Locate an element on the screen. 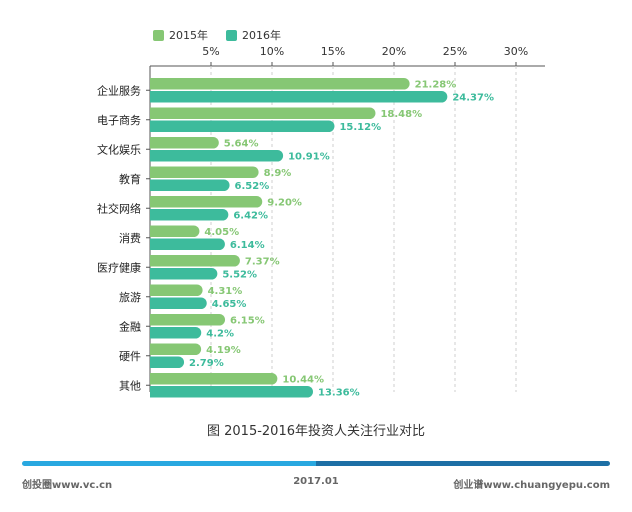  footer-divider is located at coordinates (316, 463).